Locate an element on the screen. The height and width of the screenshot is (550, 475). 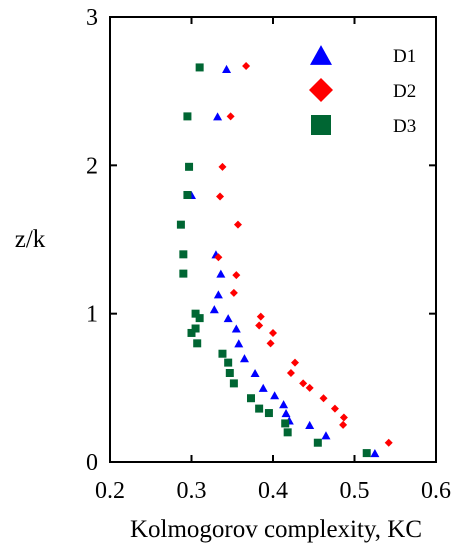
x-tick-label: 0.2 is located at coordinates (110, 491).